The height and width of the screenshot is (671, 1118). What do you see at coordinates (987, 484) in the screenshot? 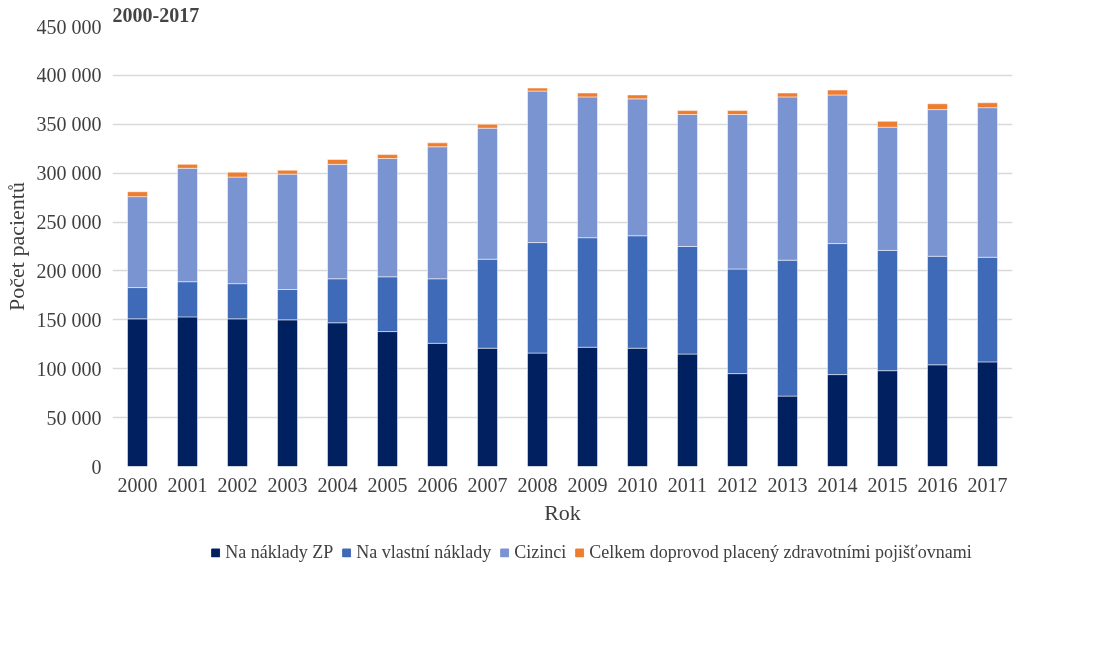
I see `x-tick-label: 2017` at bounding box center [987, 484].